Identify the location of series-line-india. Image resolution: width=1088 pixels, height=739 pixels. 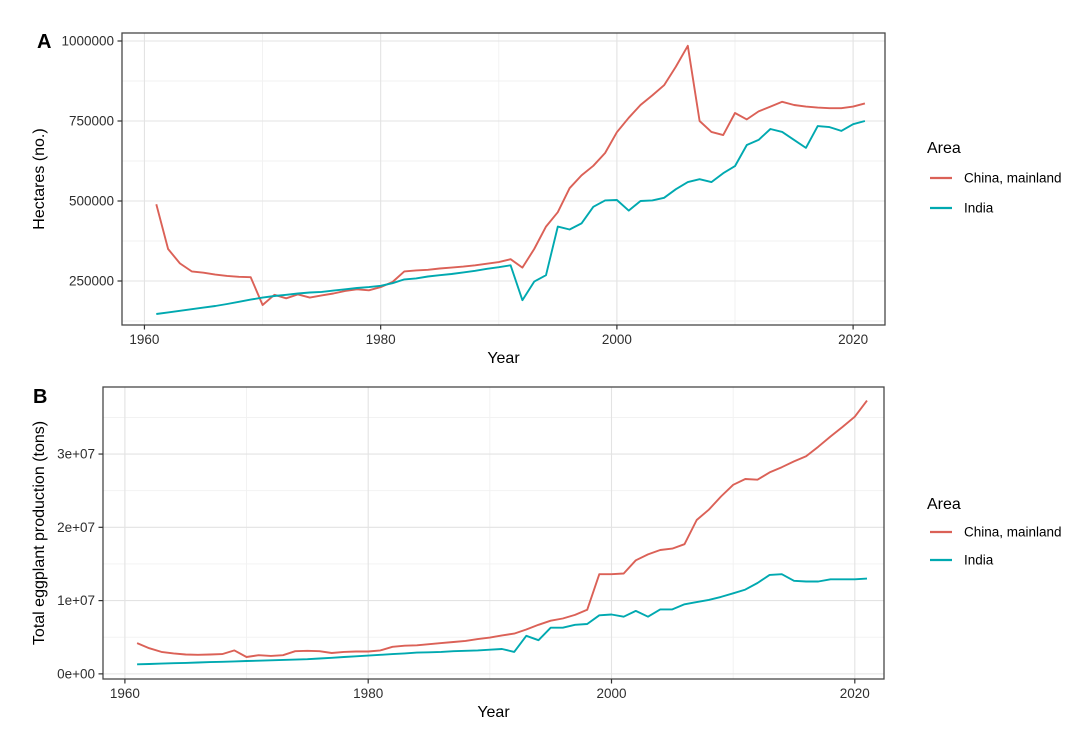
(502, 619).